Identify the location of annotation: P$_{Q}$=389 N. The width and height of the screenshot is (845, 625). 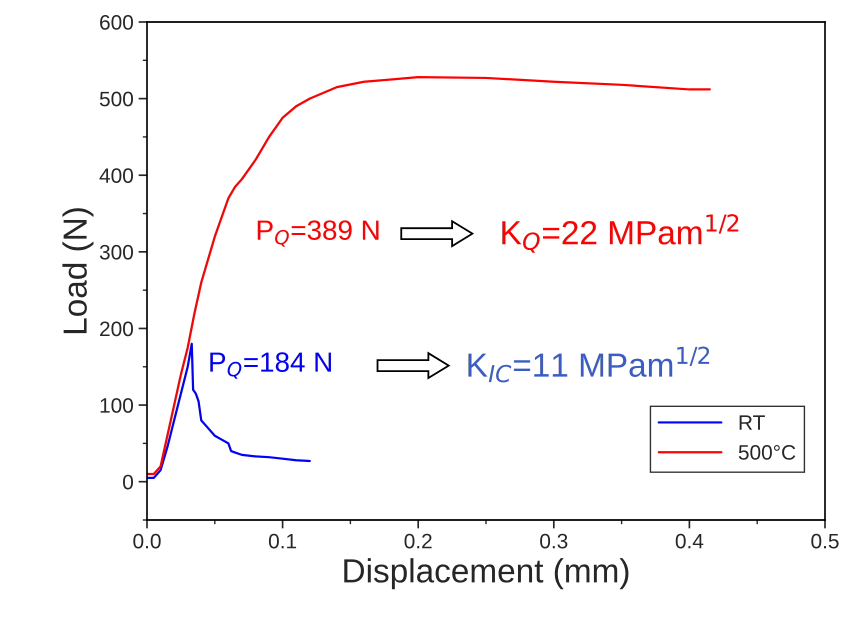
(318, 233).